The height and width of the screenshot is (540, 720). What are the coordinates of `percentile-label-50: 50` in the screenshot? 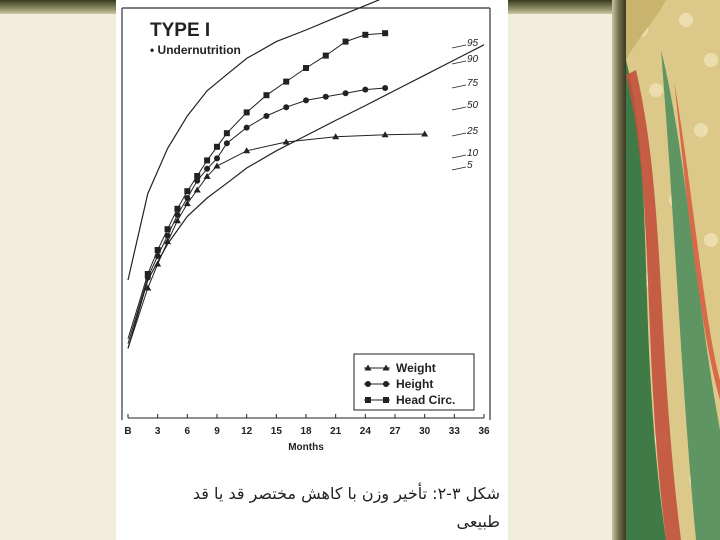 It's located at (473, 105).